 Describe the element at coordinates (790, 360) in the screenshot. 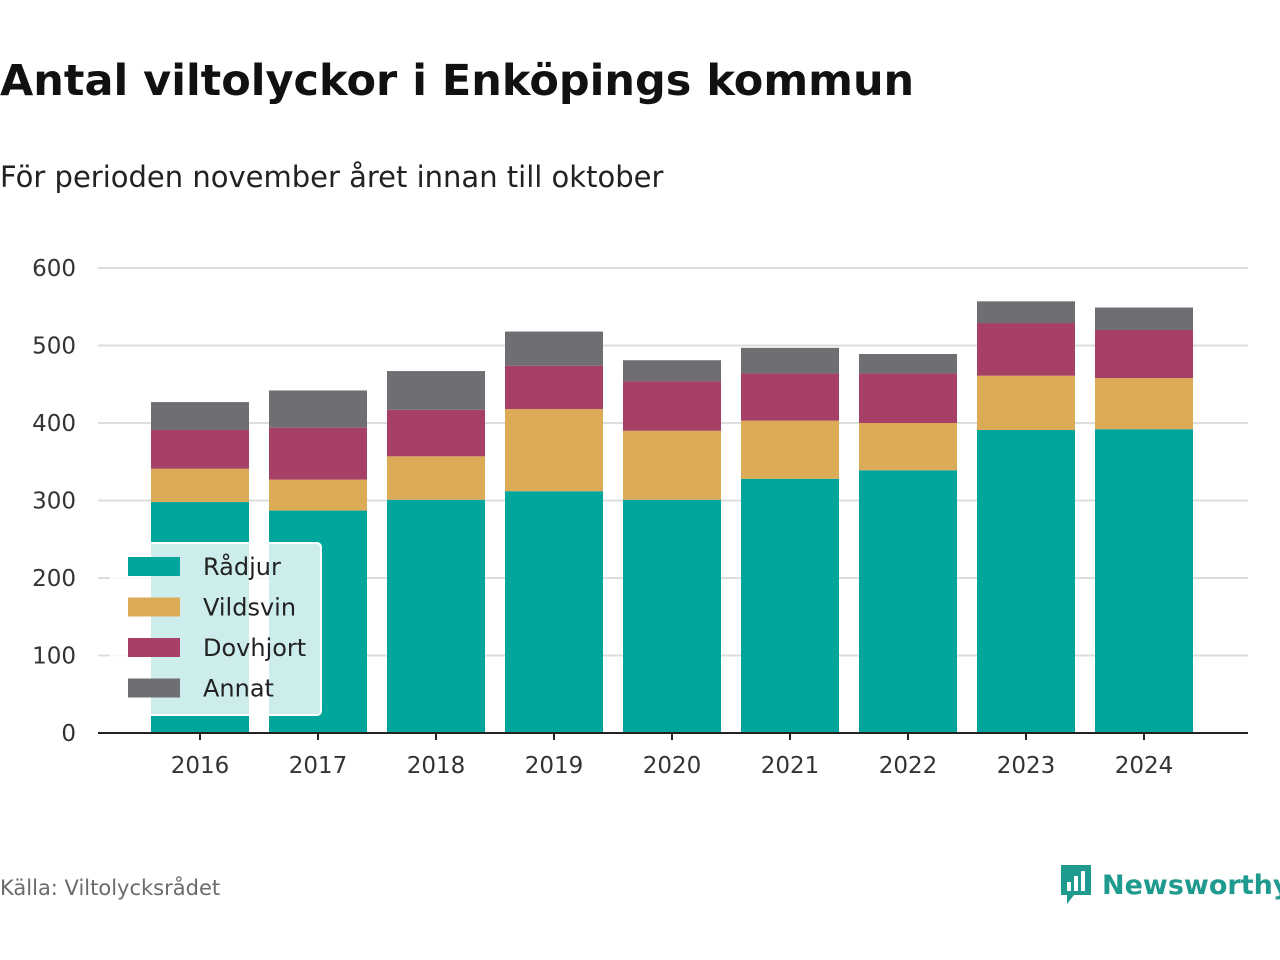

I see `bar-2021-annat` at that location.